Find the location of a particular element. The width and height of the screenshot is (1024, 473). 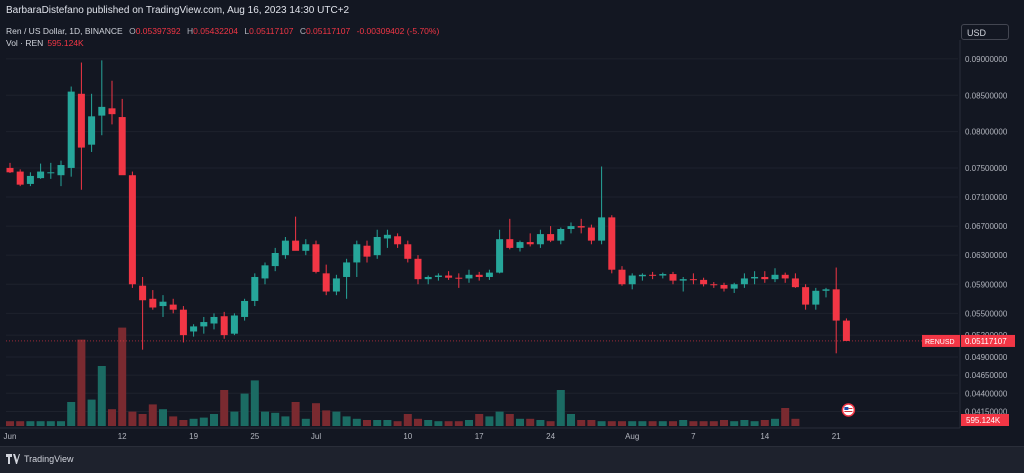

currency-button: USD is located at coordinates (985, 32).